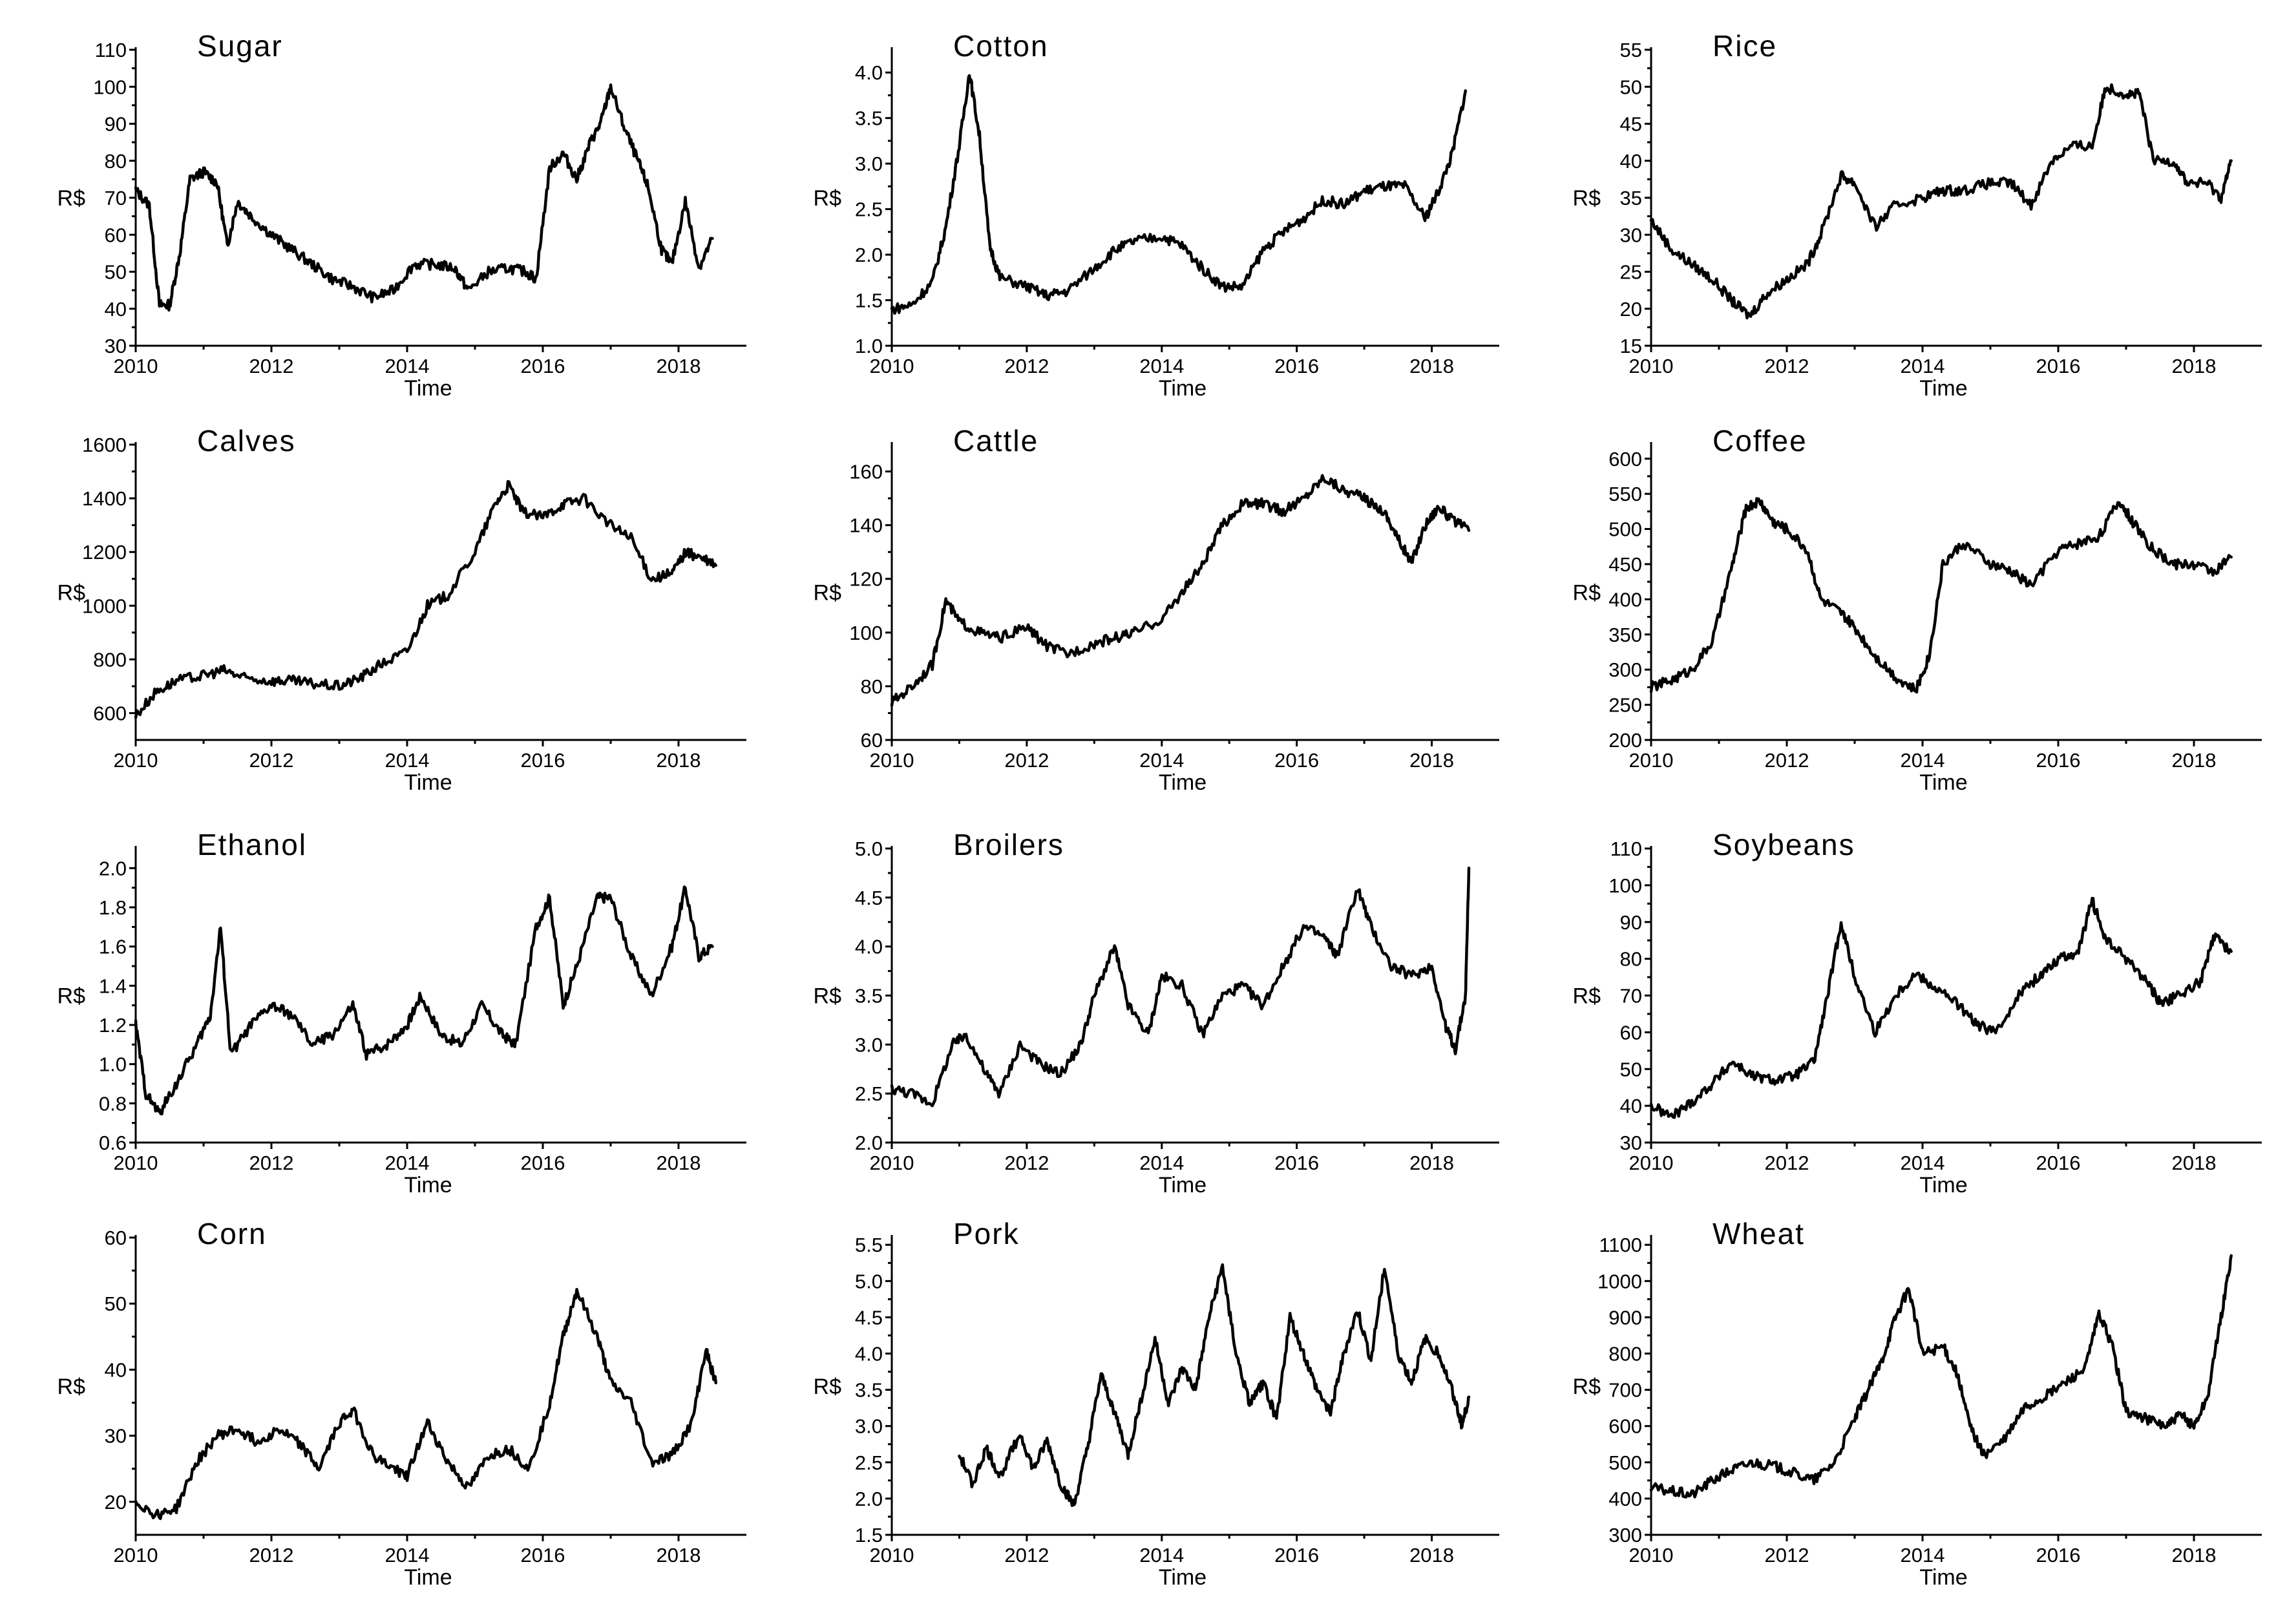  What do you see at coordinates (1625, 564) in the screenshot?
I see `y-tick-label: 450` at bounding box center [1625, 564].